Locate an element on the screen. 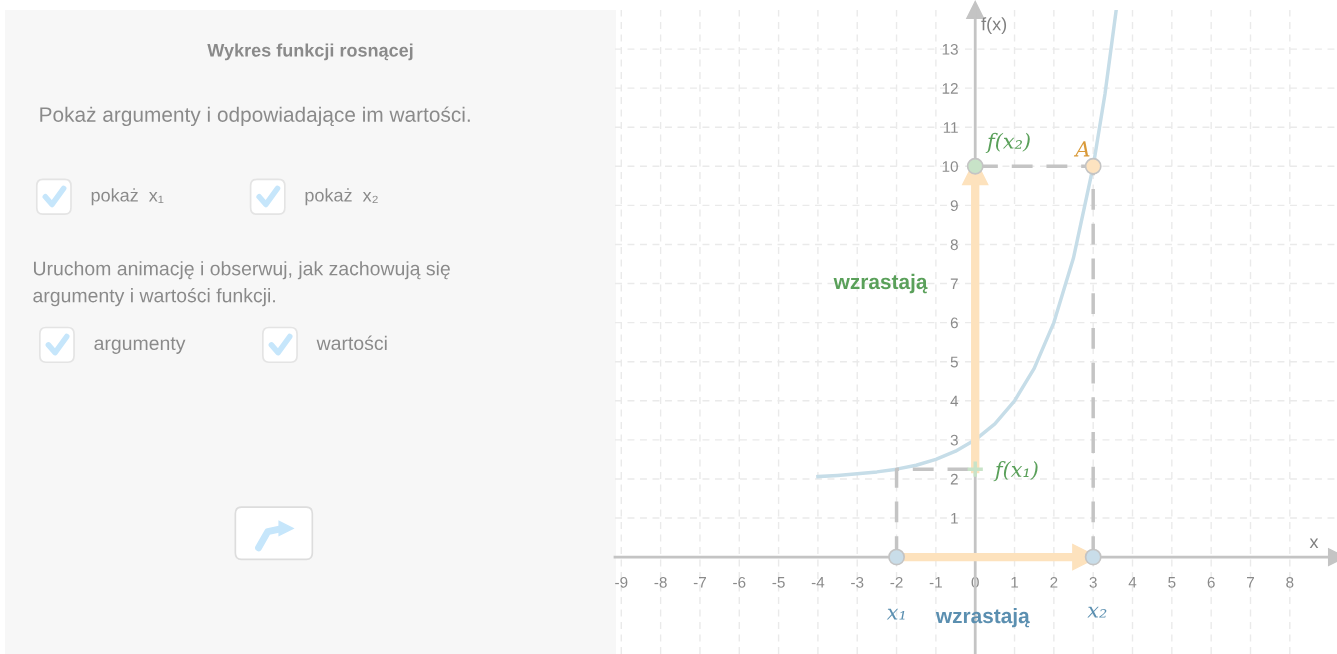  annotation: x is located at coordinates (1314, 543).